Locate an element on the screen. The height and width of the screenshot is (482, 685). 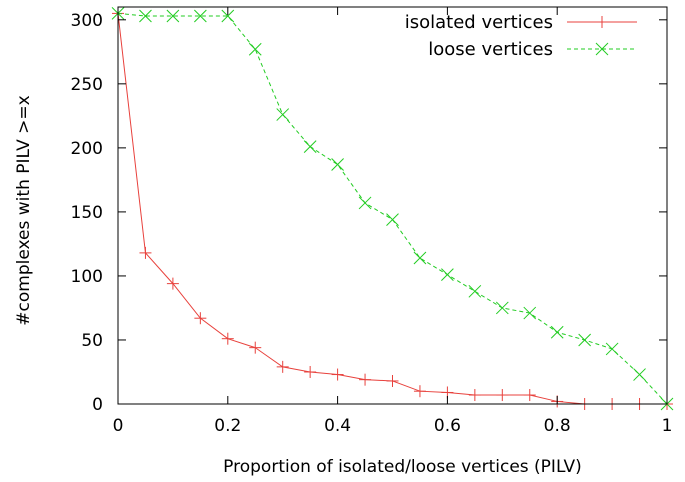
x-tick-label: 1 is located at coordinates (667, 426).